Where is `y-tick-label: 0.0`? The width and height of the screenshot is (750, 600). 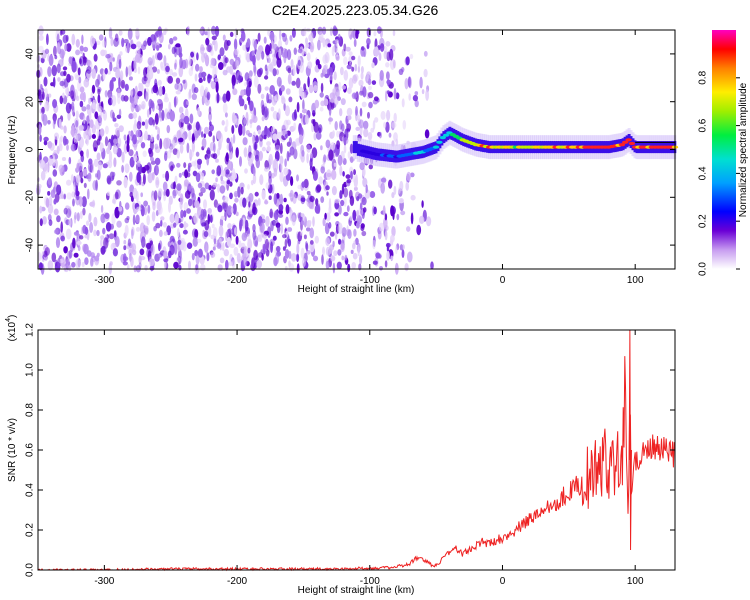 y-tick-label: 0.0 is located at coordinates (30, 570).